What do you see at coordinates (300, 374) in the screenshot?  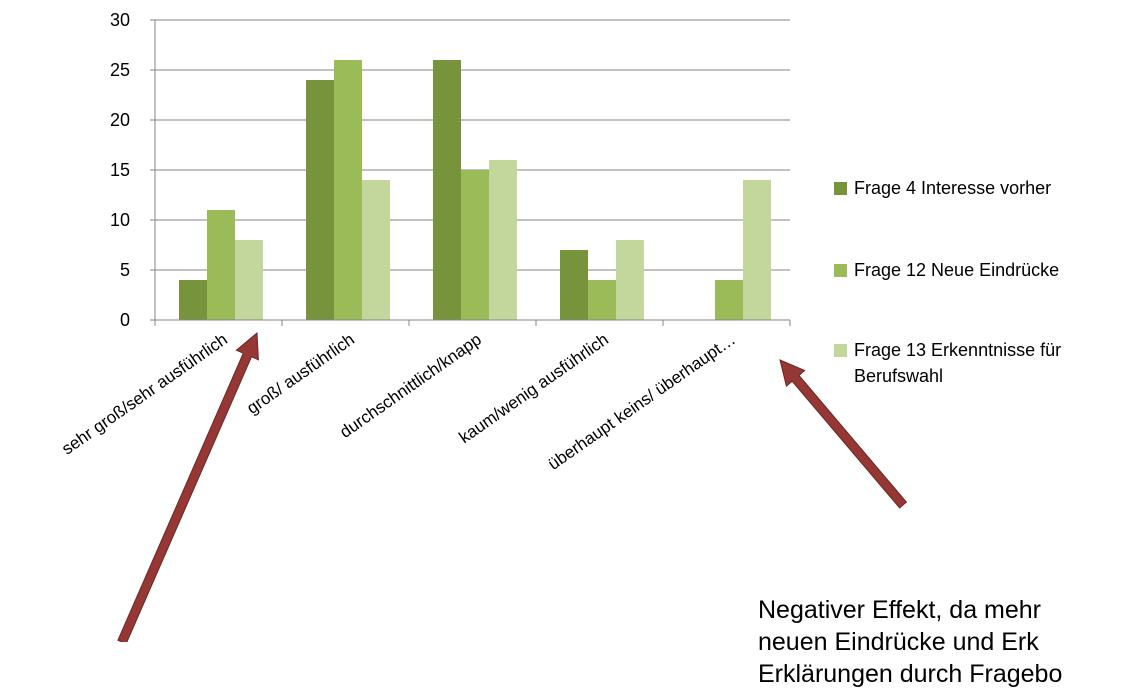 I see `x-category-label: groß/ ausführlich` at bounding box center [300, 374].